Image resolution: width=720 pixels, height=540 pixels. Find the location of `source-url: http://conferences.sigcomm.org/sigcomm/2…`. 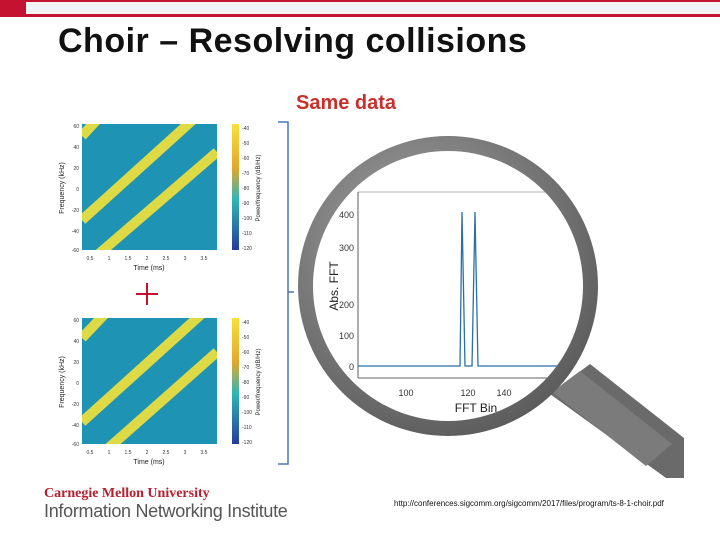

source-url: http://conferences.sigcomm.org/sigcomm/2… is located at coordinates (529, 503).